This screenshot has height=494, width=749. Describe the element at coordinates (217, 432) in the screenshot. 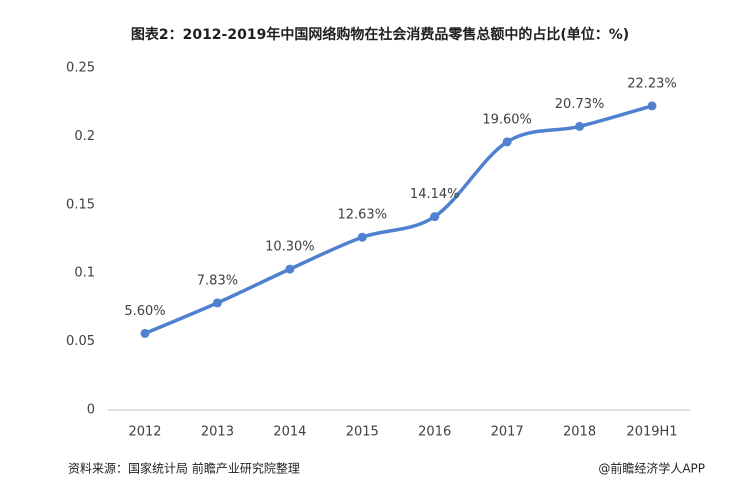

I see `x-tick-label: 2013` at that location.